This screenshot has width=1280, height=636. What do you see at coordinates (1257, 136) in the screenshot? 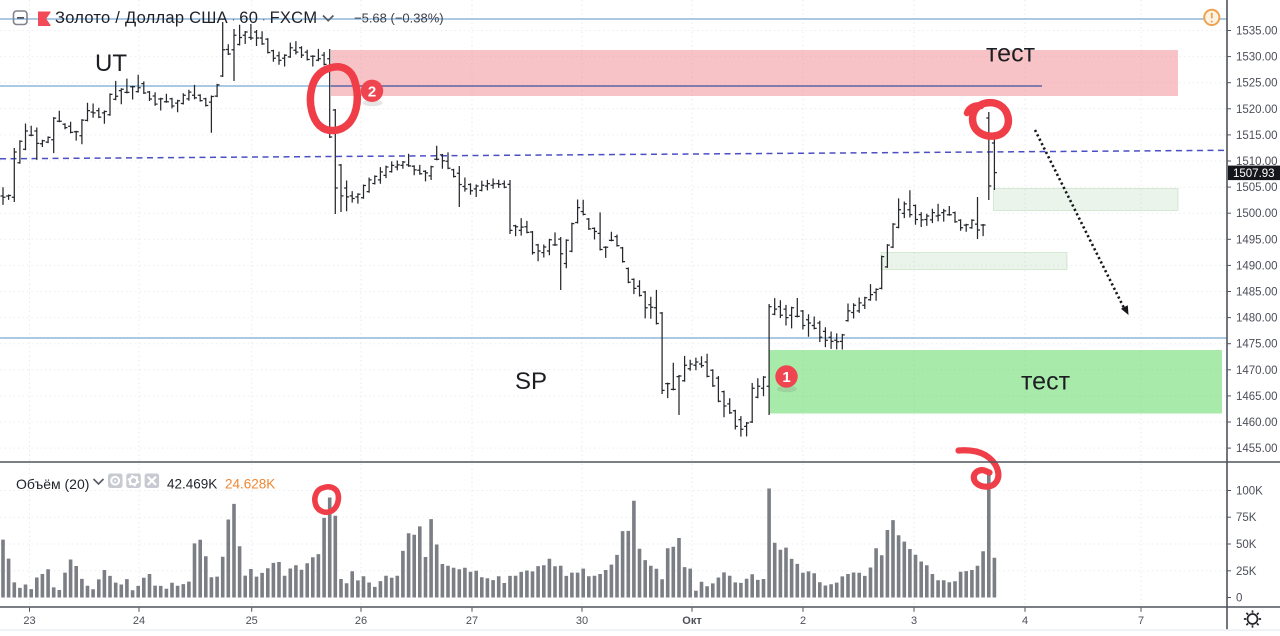
I see `svg-text: 1515.00` at bounding box center [1257, 136].